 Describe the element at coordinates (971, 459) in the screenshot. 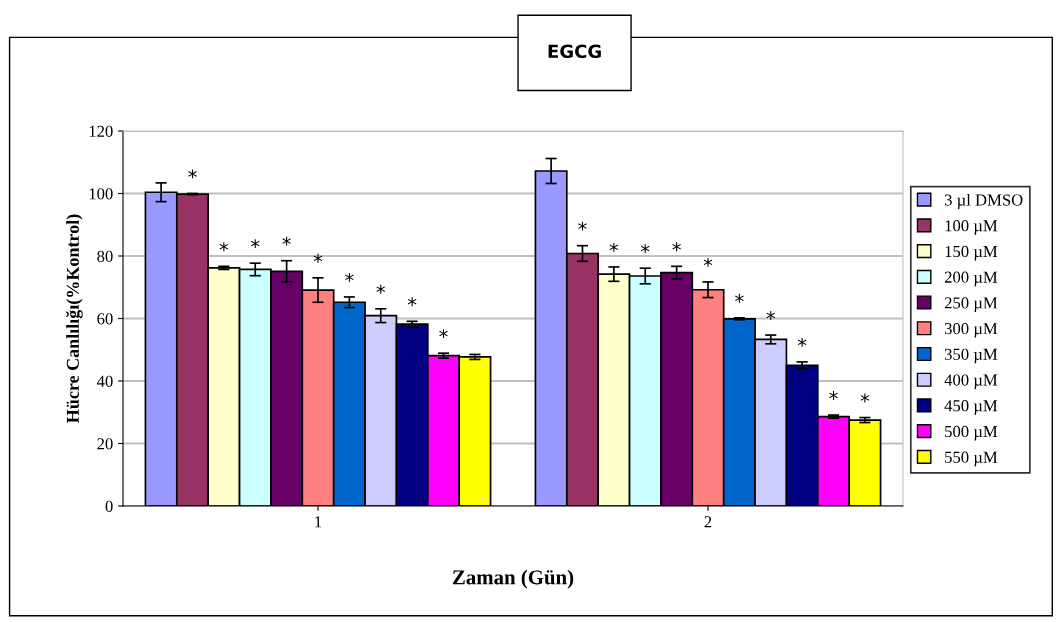

I see `legend-label: 550 µM` at that location.